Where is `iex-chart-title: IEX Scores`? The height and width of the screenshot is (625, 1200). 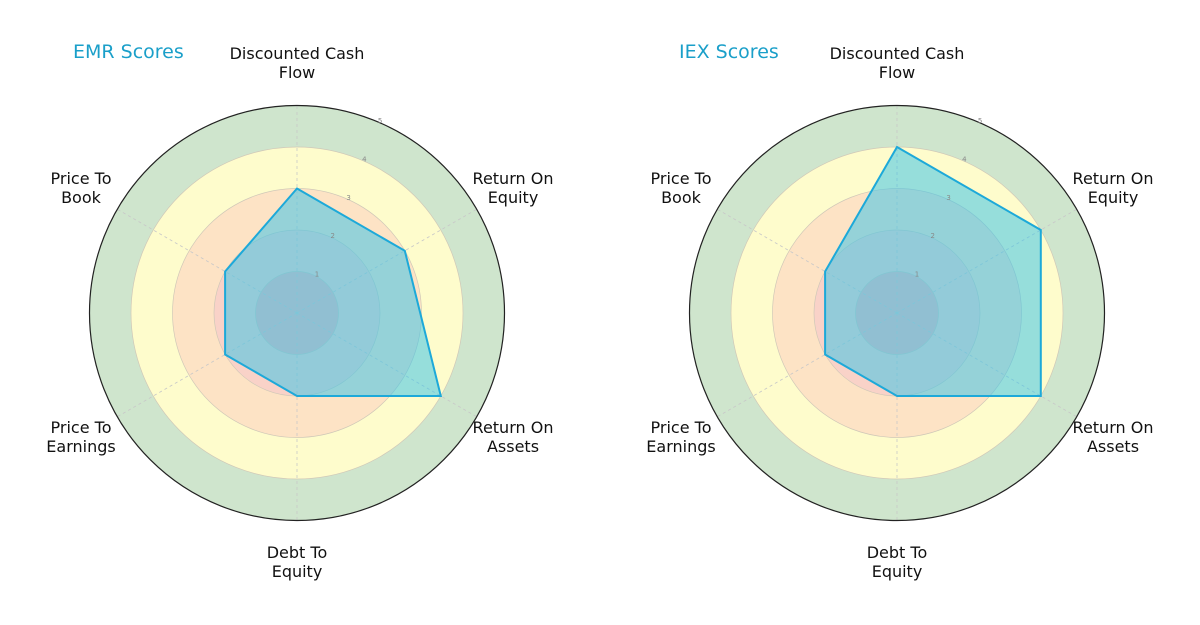
iex-chart-title: IEX Scores is located at coordinates (729, 52).